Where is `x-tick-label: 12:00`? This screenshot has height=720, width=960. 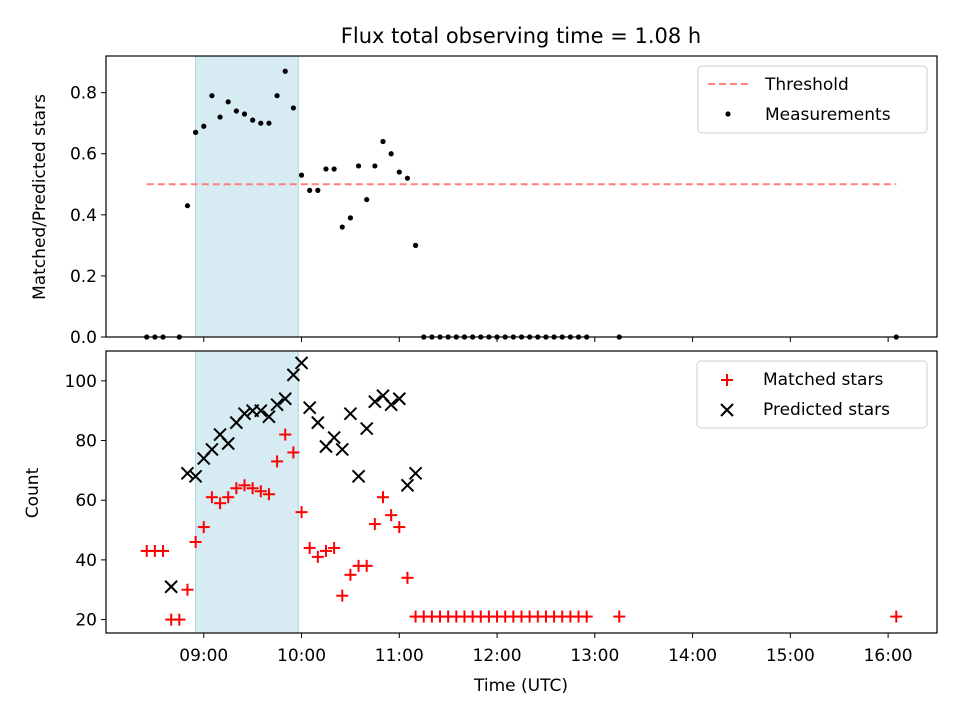
x-tick-label: 12:00 is located at coordinates (497, 656).